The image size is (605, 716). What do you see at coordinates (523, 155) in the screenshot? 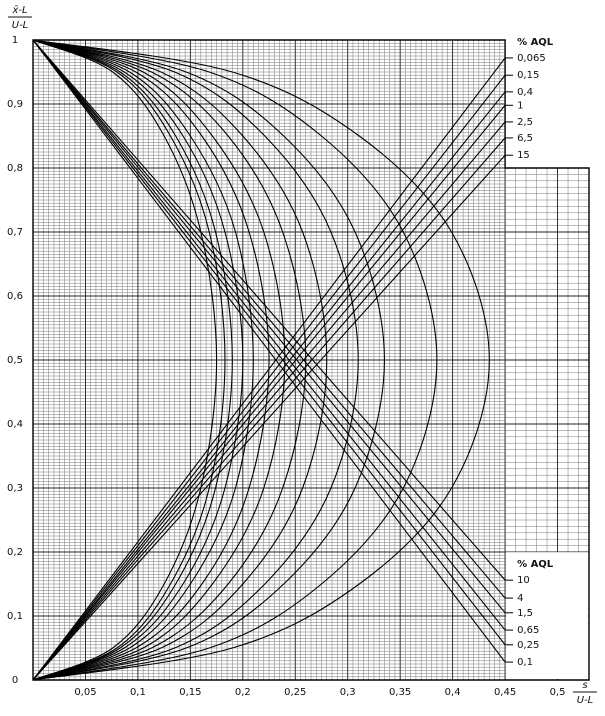
I see `legend-label: 15` at bounding box center [523, 155].